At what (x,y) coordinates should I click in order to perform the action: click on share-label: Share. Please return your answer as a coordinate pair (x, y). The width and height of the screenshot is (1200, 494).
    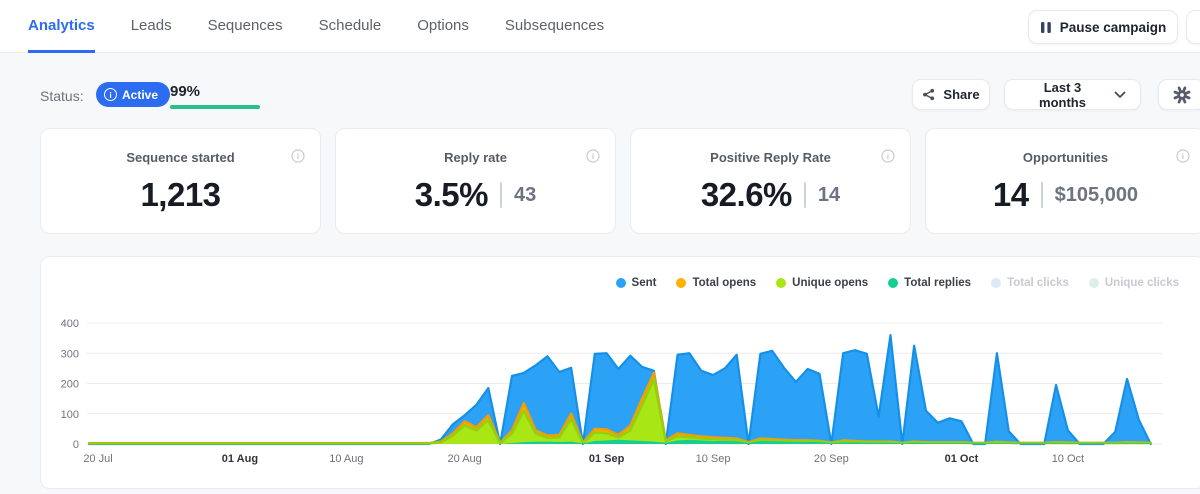
    Looking at the image, I should click on (961, 94).